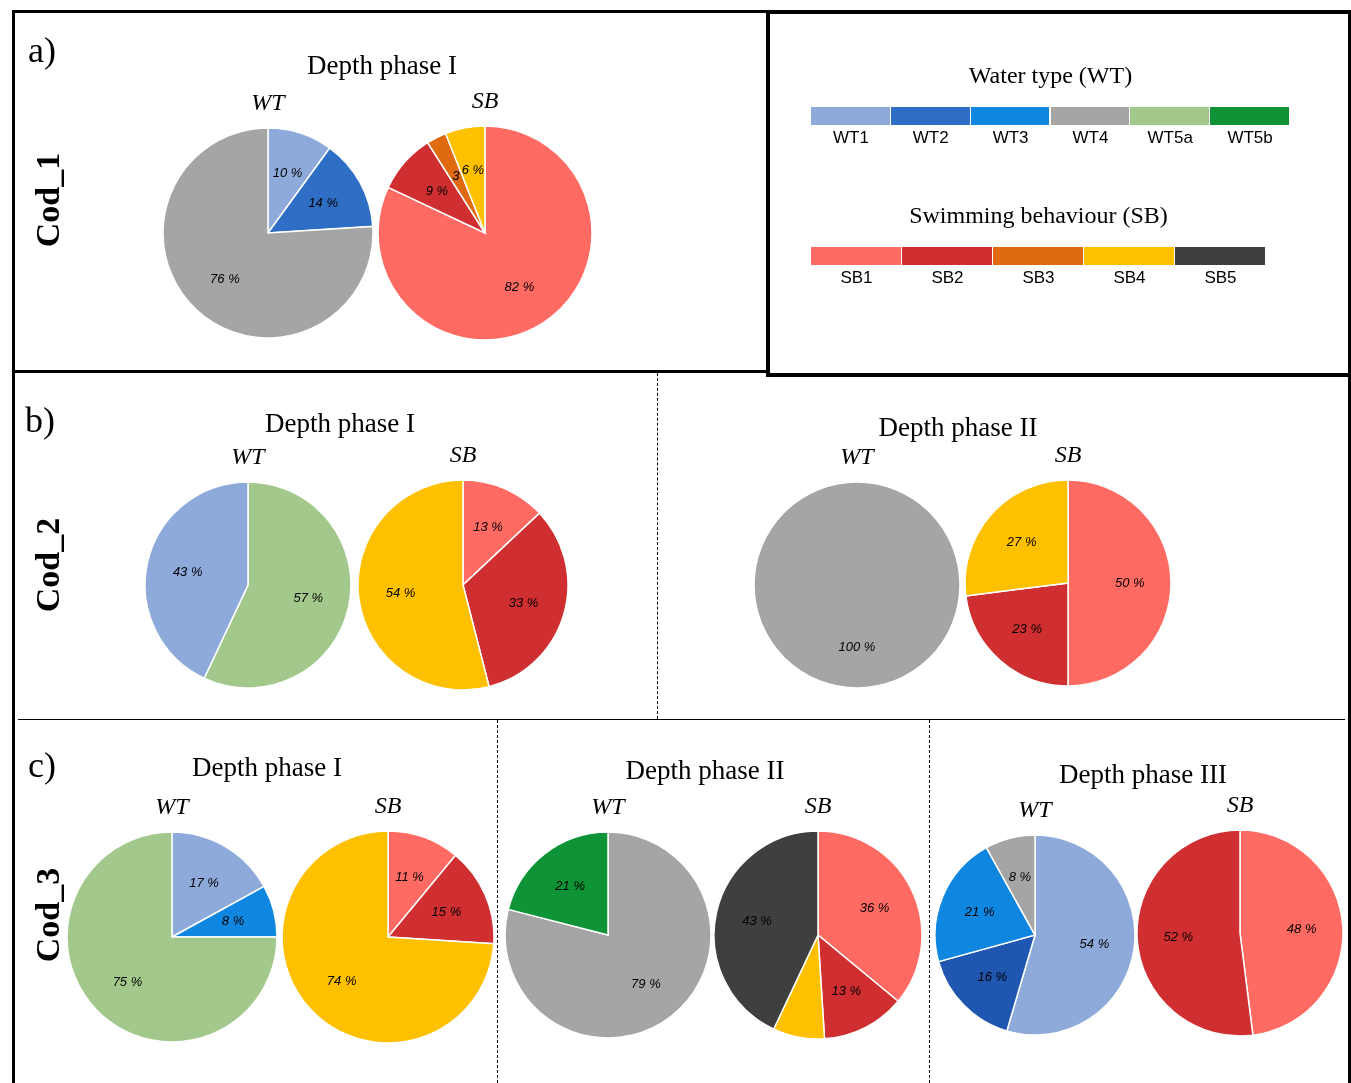  Describe the element at coordinates (523, 602) in the screenshot. I see `data-label: 33 %` at that location.